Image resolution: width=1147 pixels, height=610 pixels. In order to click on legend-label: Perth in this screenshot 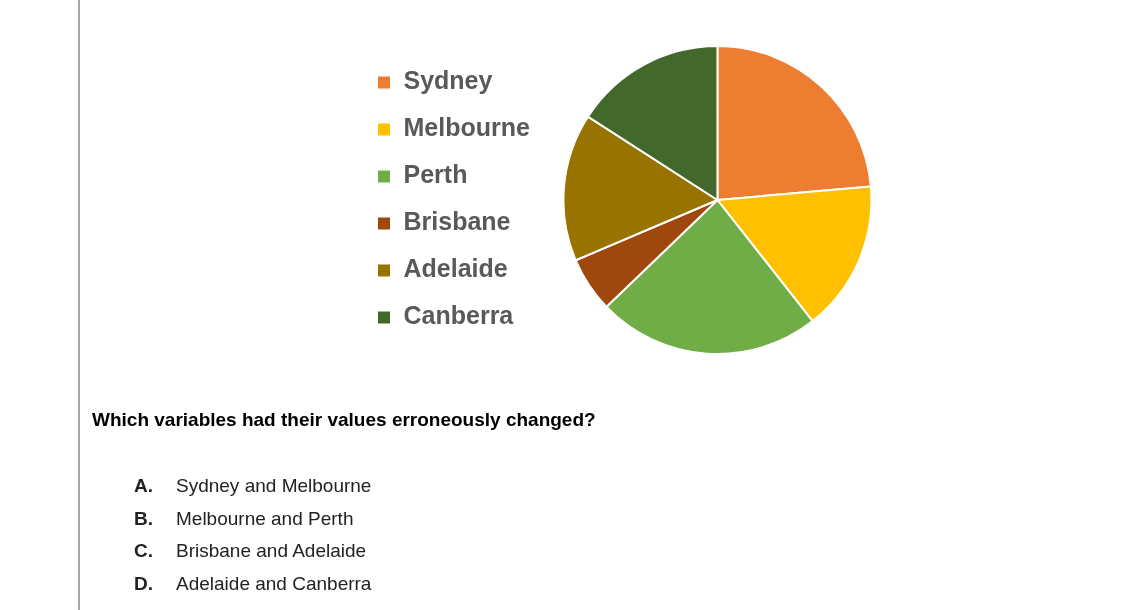, I will do `click(435, 174)`.